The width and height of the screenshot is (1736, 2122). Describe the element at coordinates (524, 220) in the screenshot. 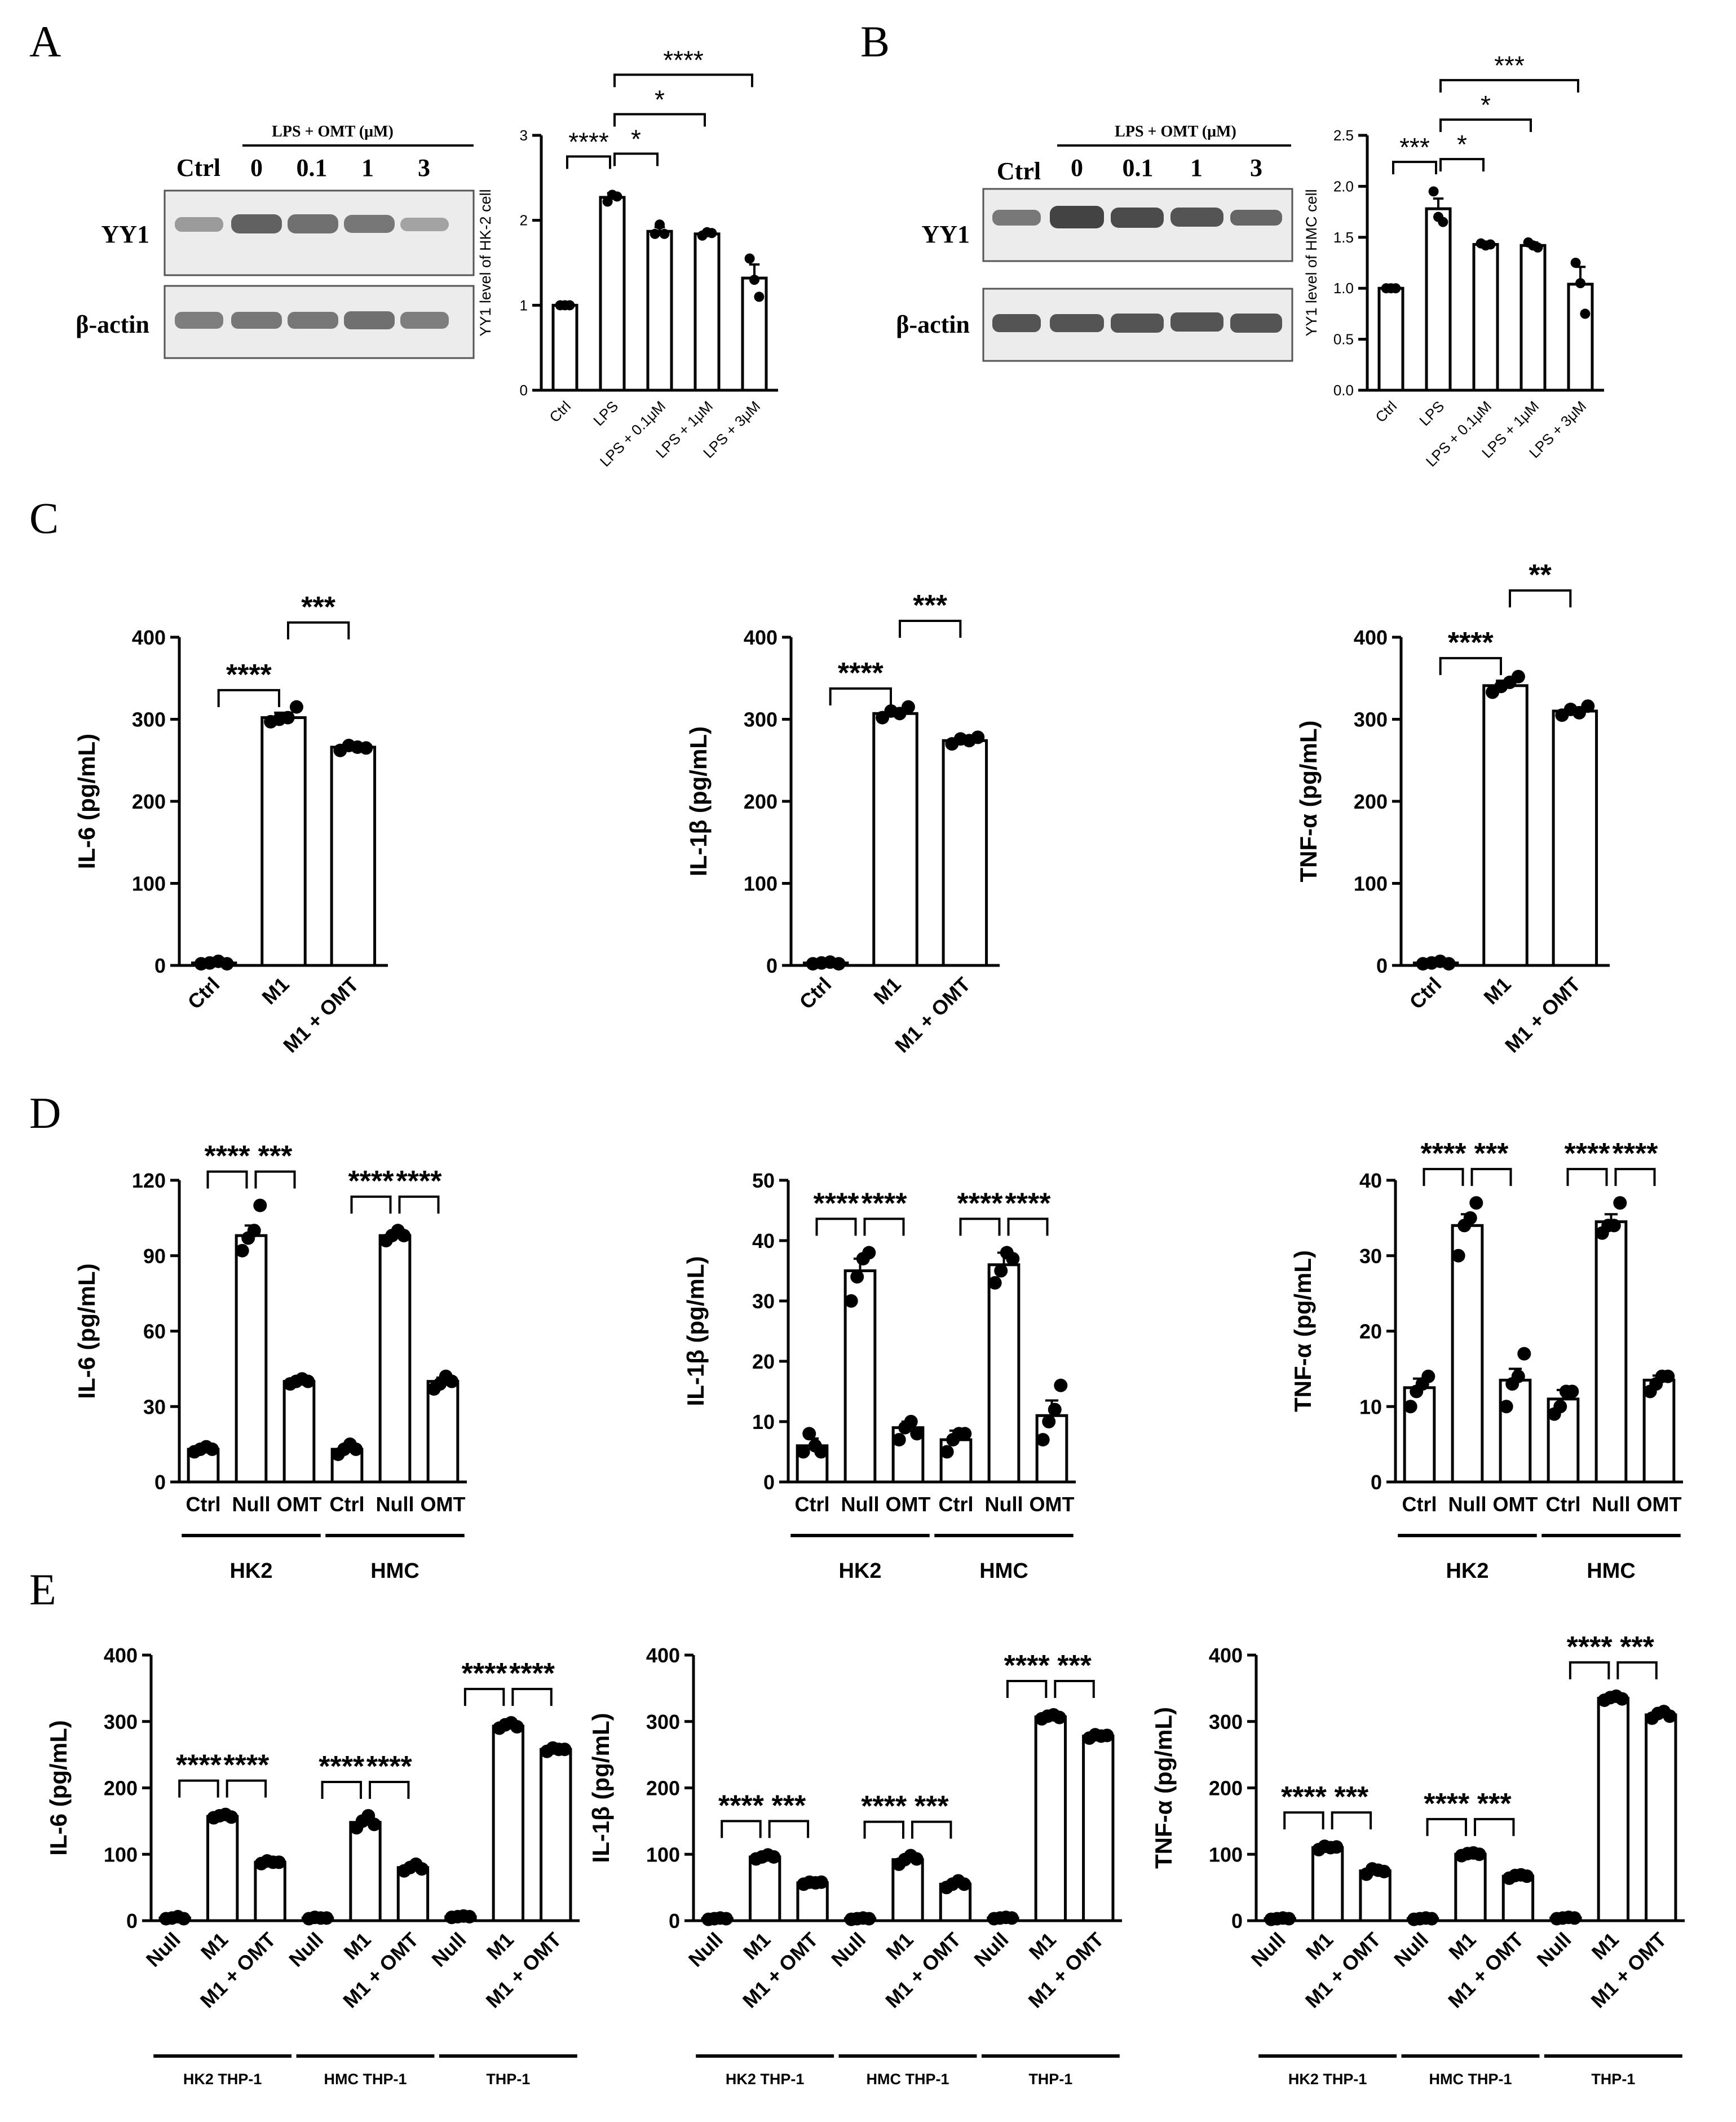

I see `y-tick-label: 2` at that location.